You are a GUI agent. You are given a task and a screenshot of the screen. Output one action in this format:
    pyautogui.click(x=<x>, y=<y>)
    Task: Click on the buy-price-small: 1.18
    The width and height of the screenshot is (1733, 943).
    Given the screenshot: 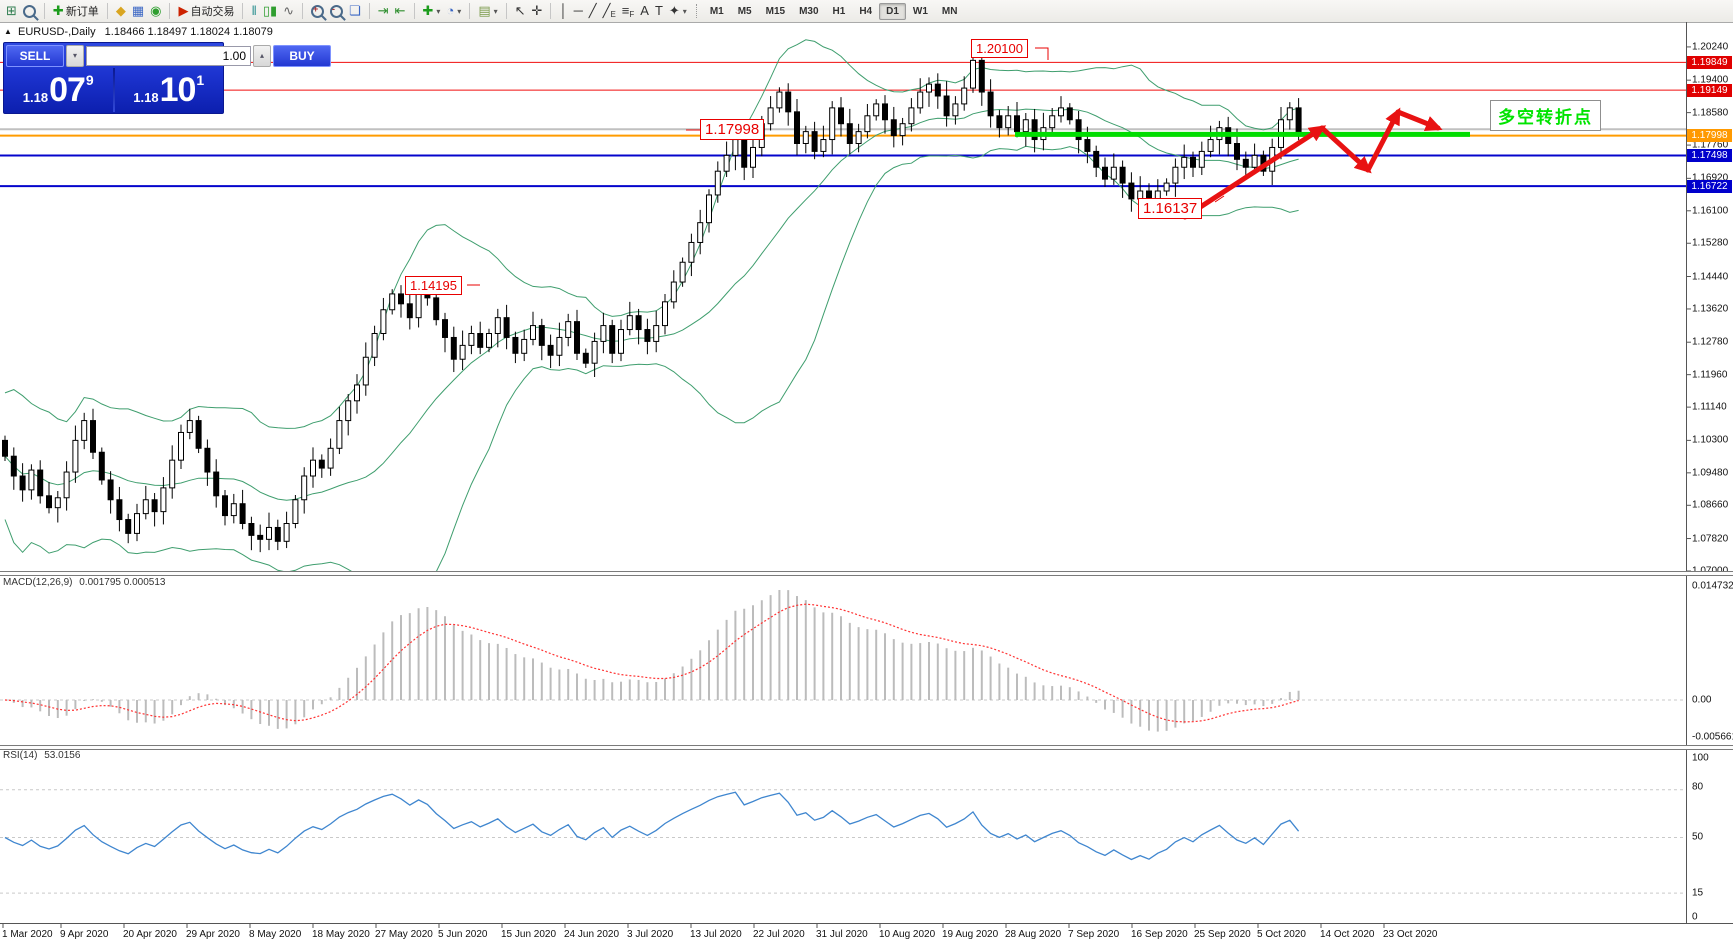 What is the action you would take?
    pyautogui.click(x=146, y=97)
    